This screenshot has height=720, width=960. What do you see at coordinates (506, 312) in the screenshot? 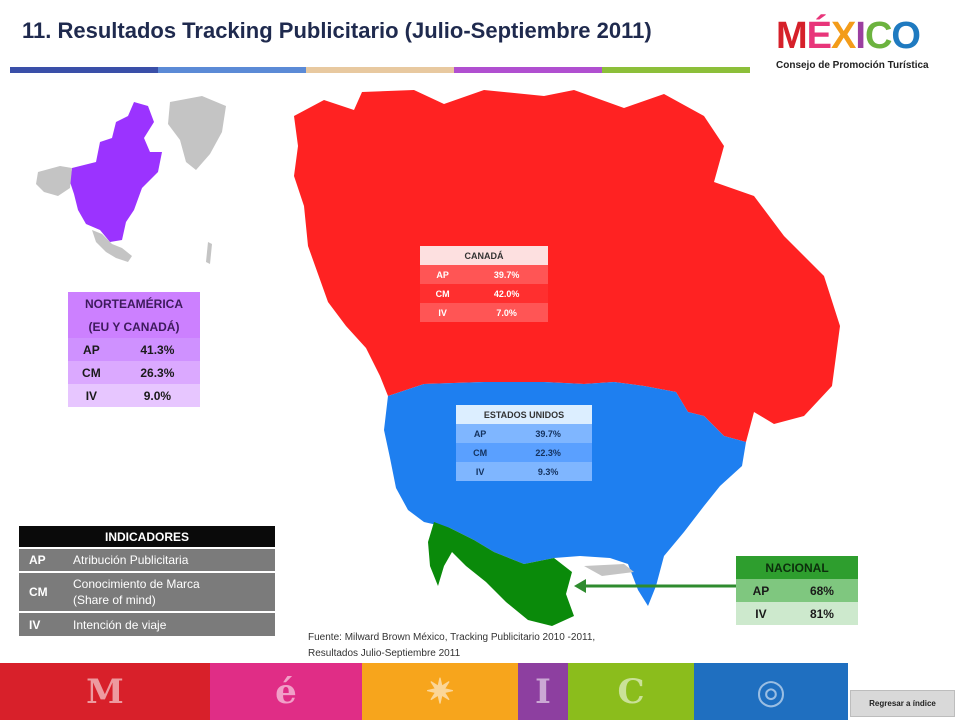
I see `row-value: 7.0%` at bounding box center [506, 312].